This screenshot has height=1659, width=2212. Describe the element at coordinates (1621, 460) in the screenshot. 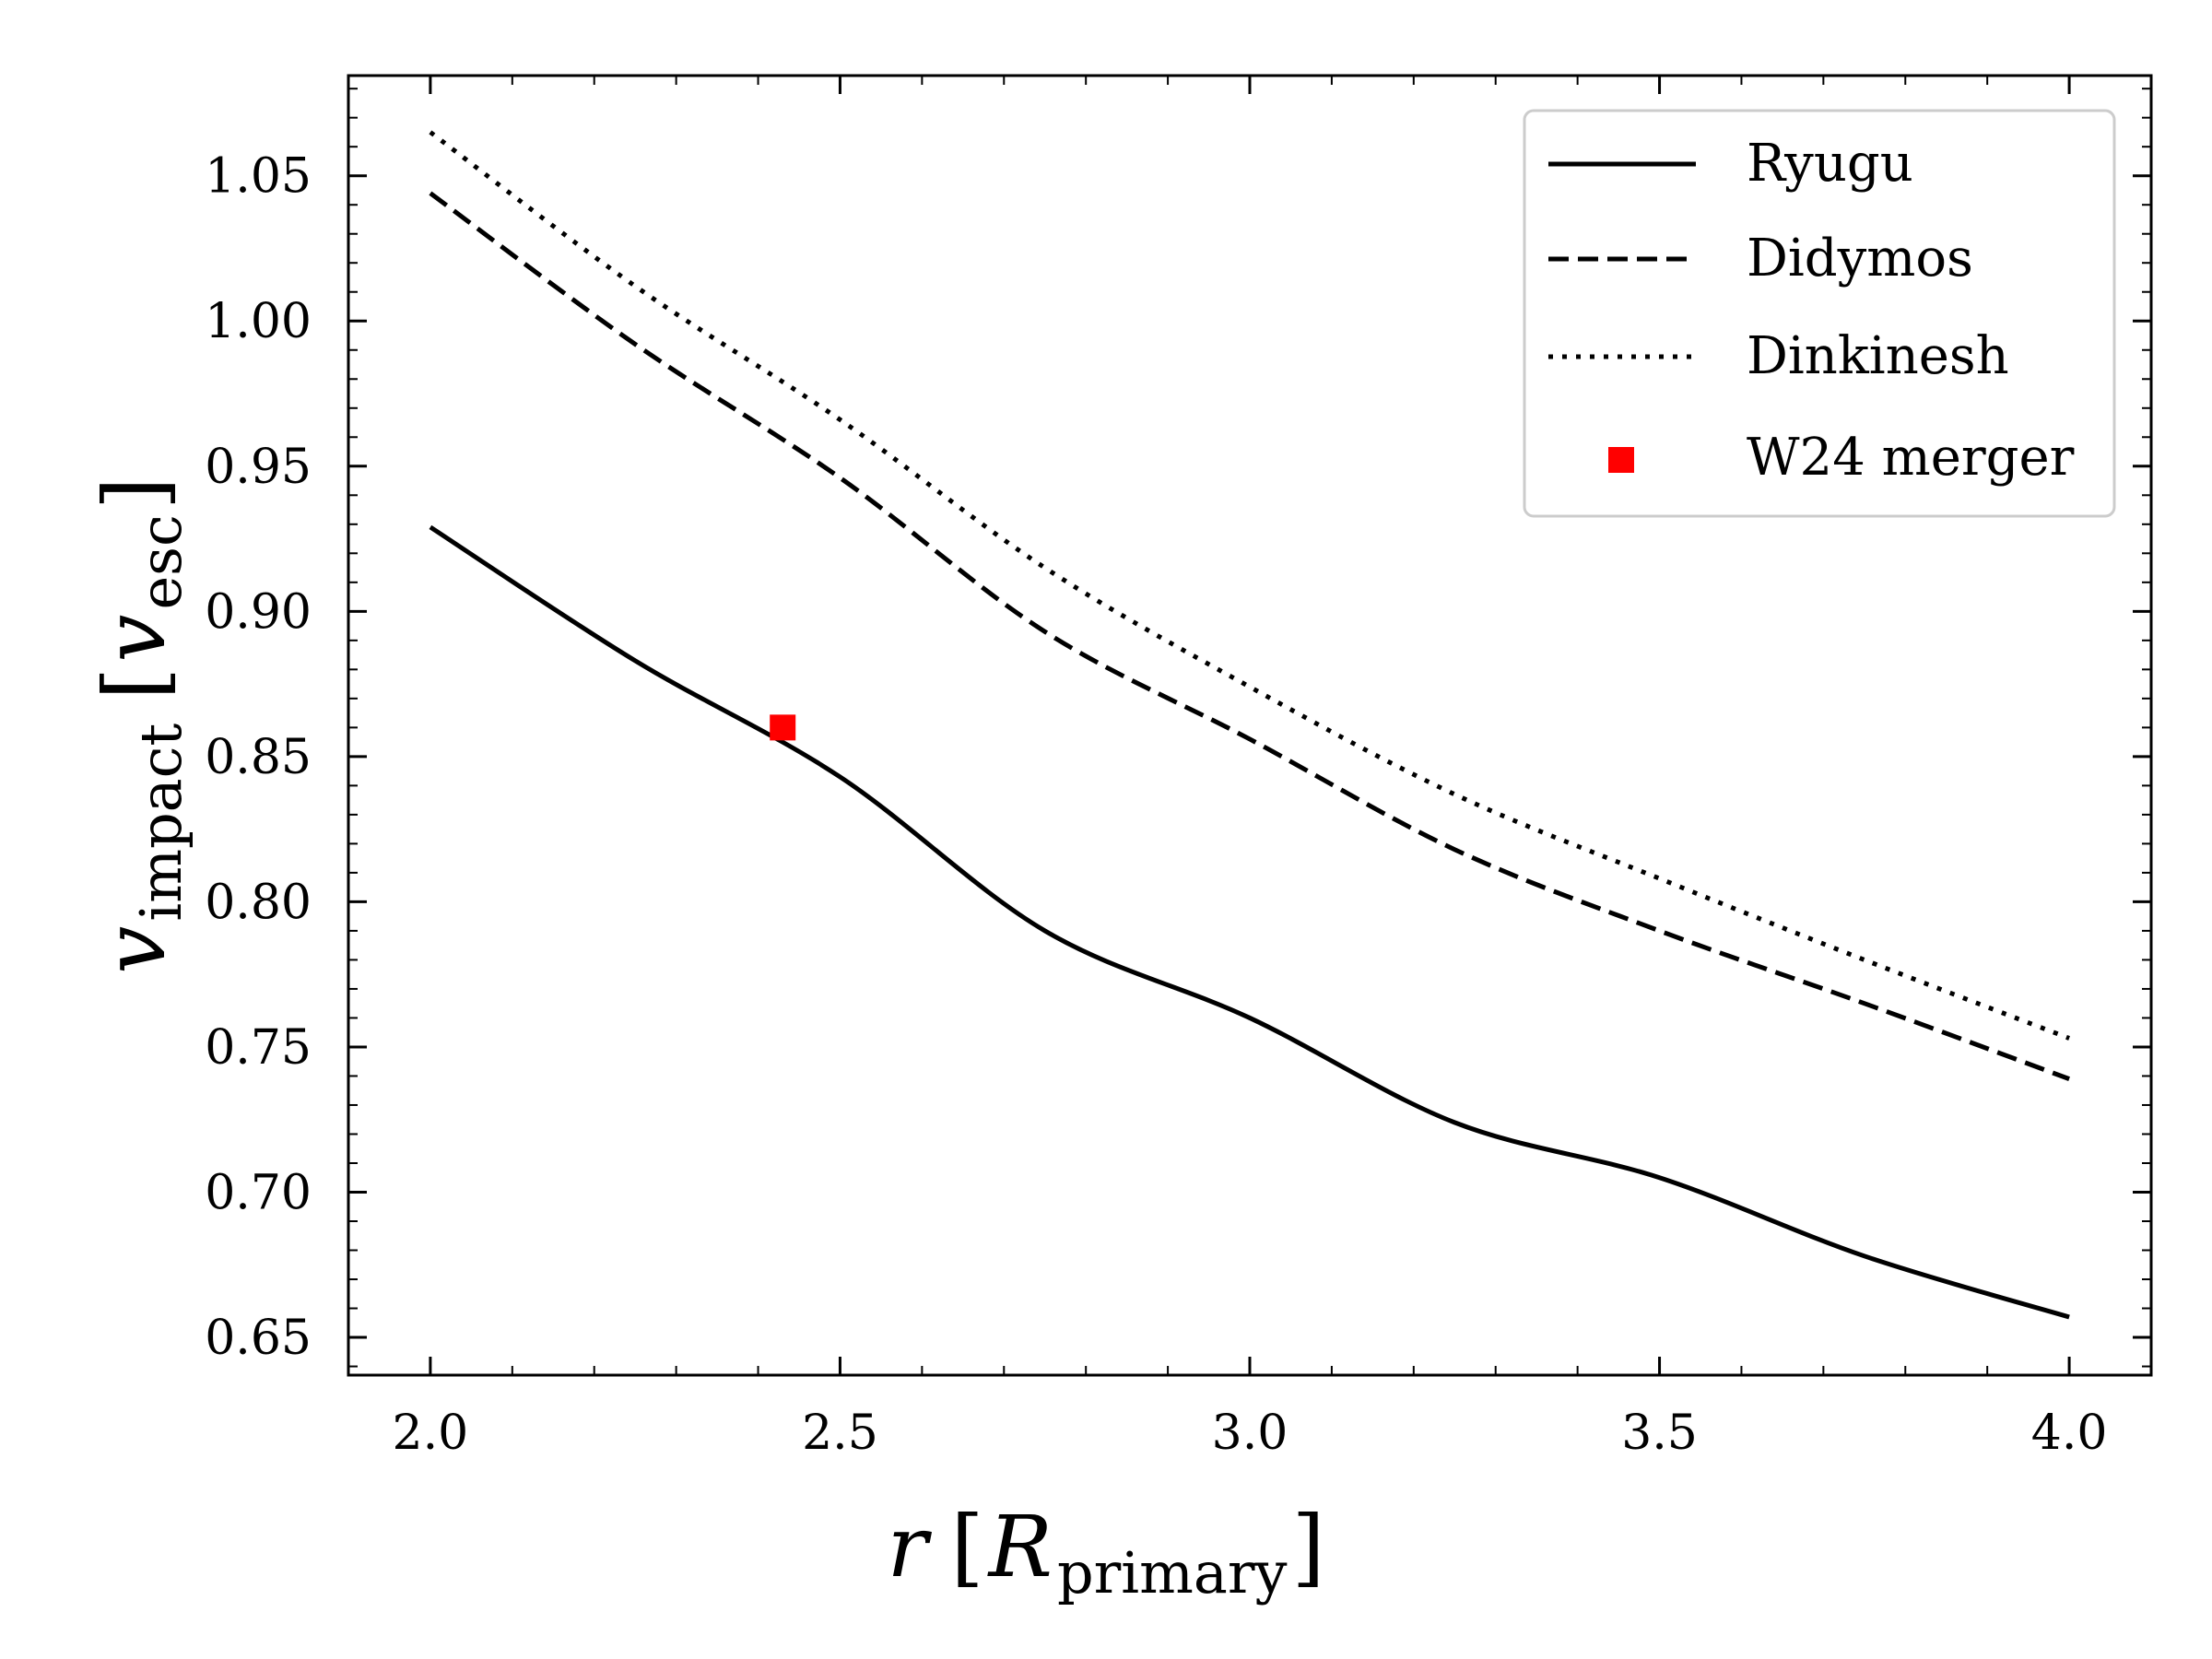

I see `legend-swatch-w24-merger` at that location.